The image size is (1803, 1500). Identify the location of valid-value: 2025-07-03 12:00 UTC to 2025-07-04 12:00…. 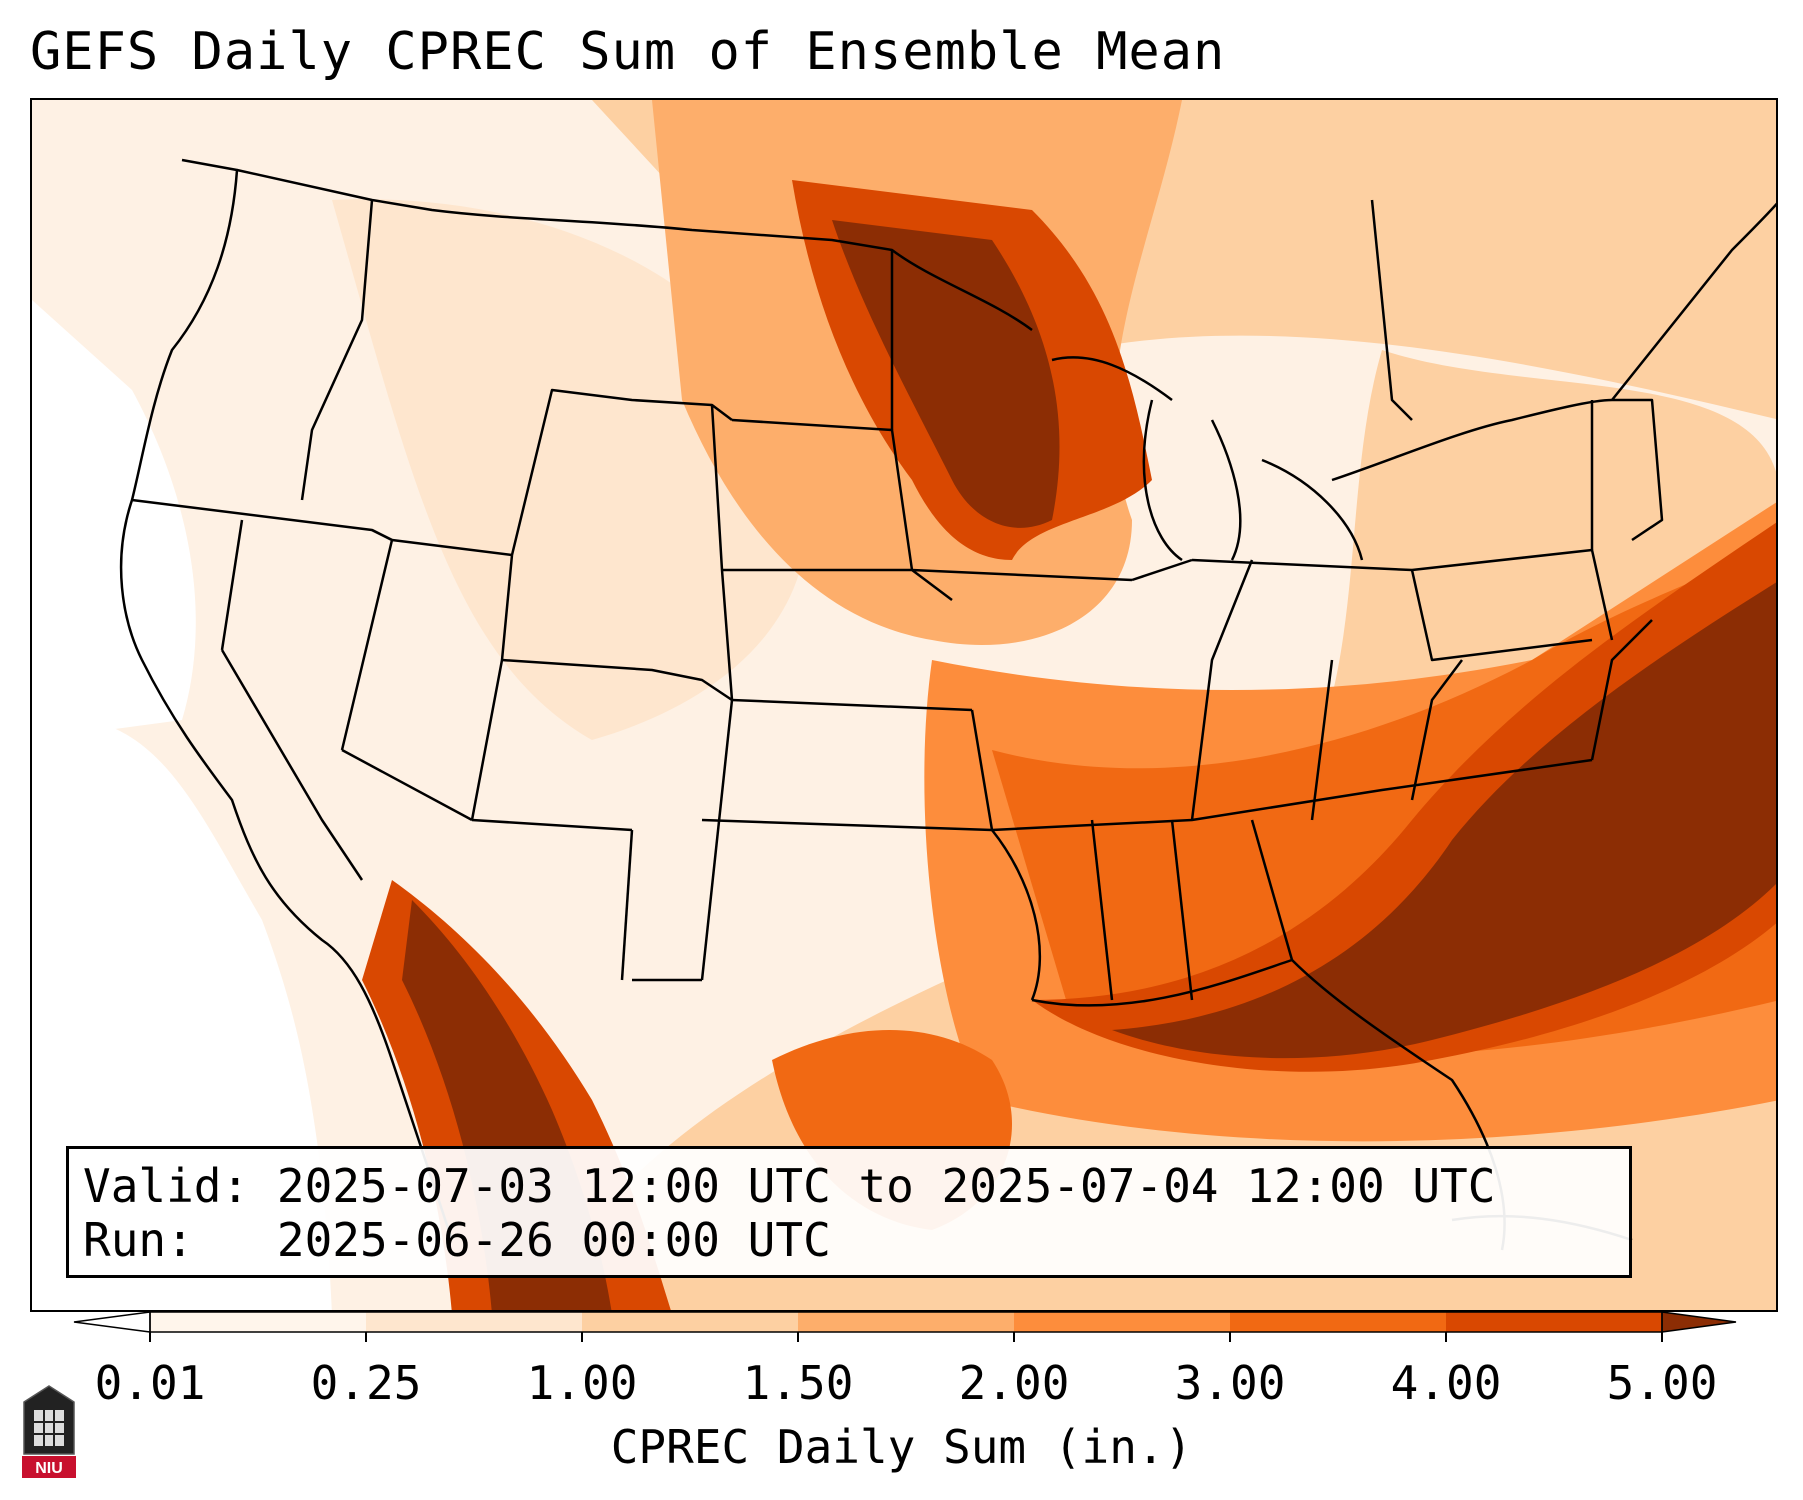
(886, 1186).